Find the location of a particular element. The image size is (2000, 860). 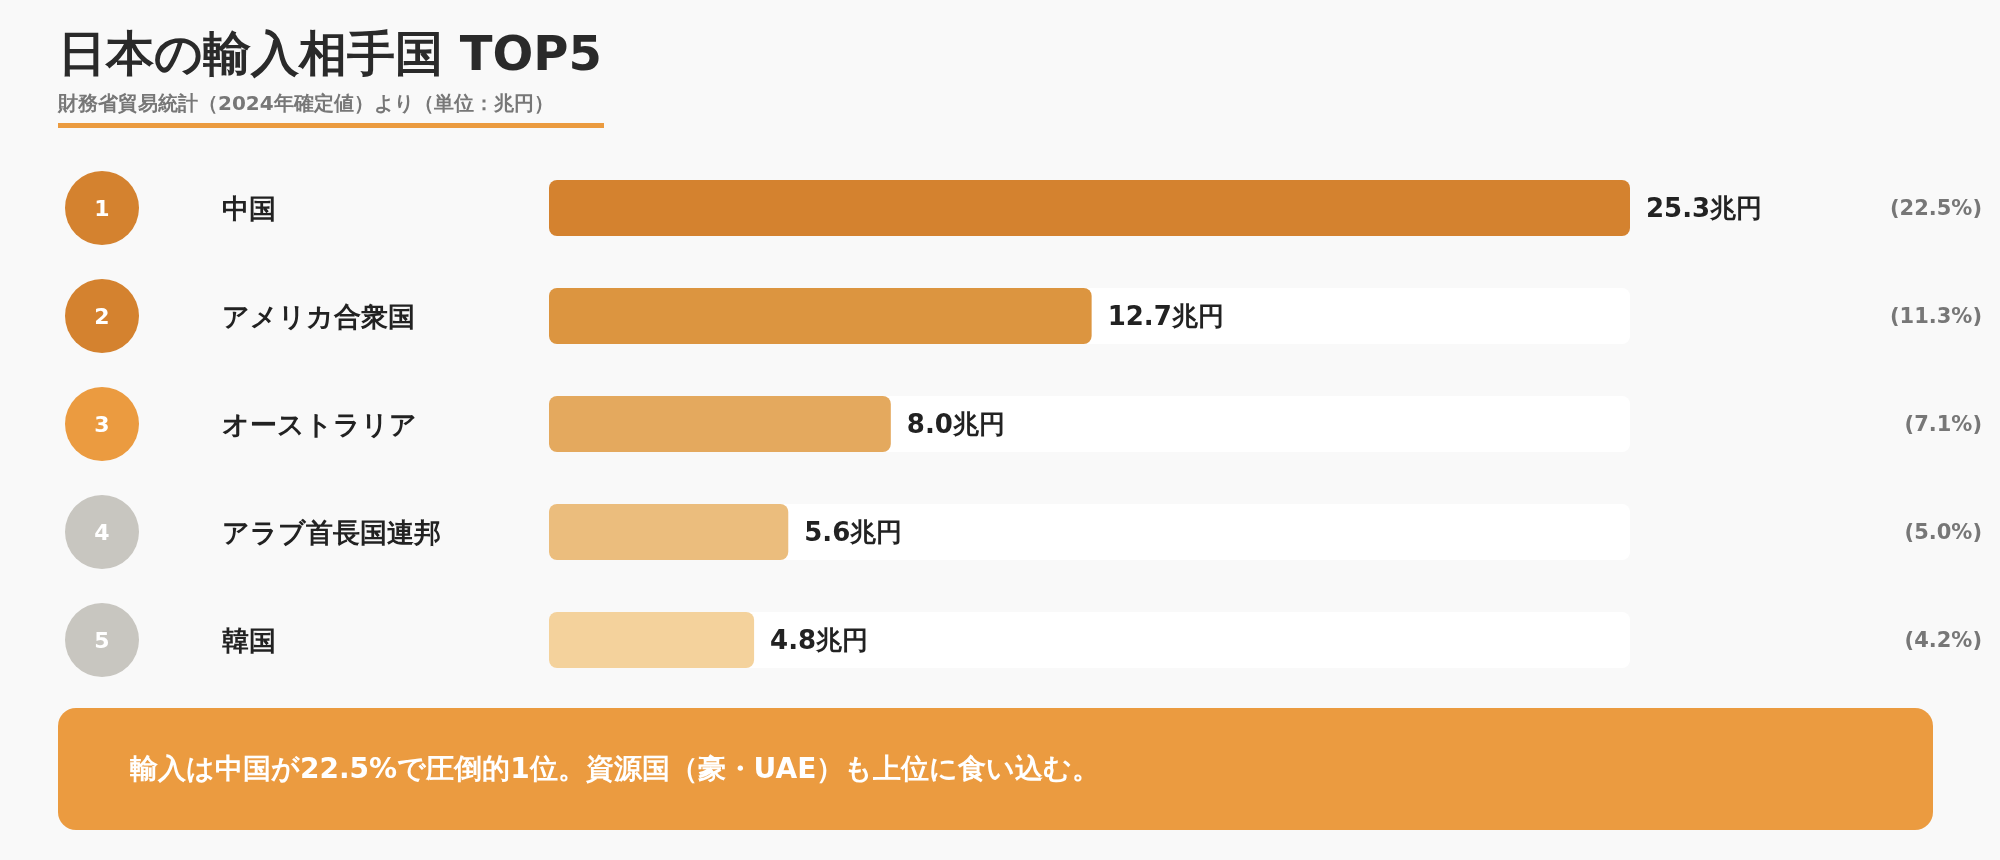

chart-title: 日本の輸入相手国 TOP5 is located at coordinates (330, 53).